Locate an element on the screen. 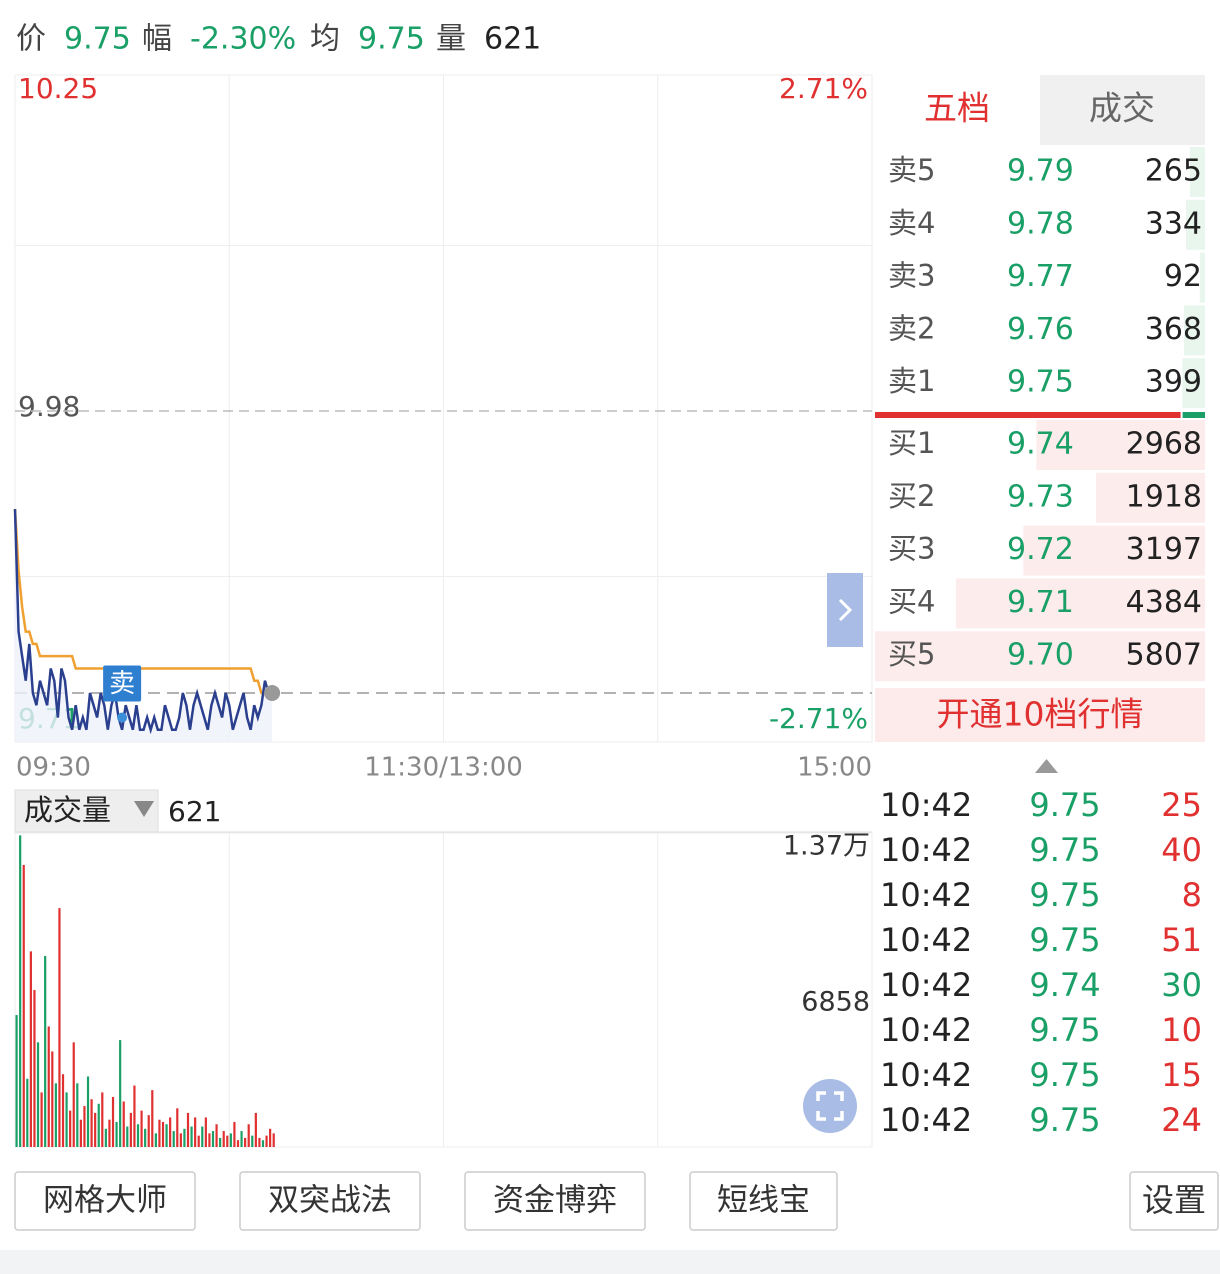 The width and height of the screenshot is (1220, 1274). series-line is located at coordinates (143, 622).